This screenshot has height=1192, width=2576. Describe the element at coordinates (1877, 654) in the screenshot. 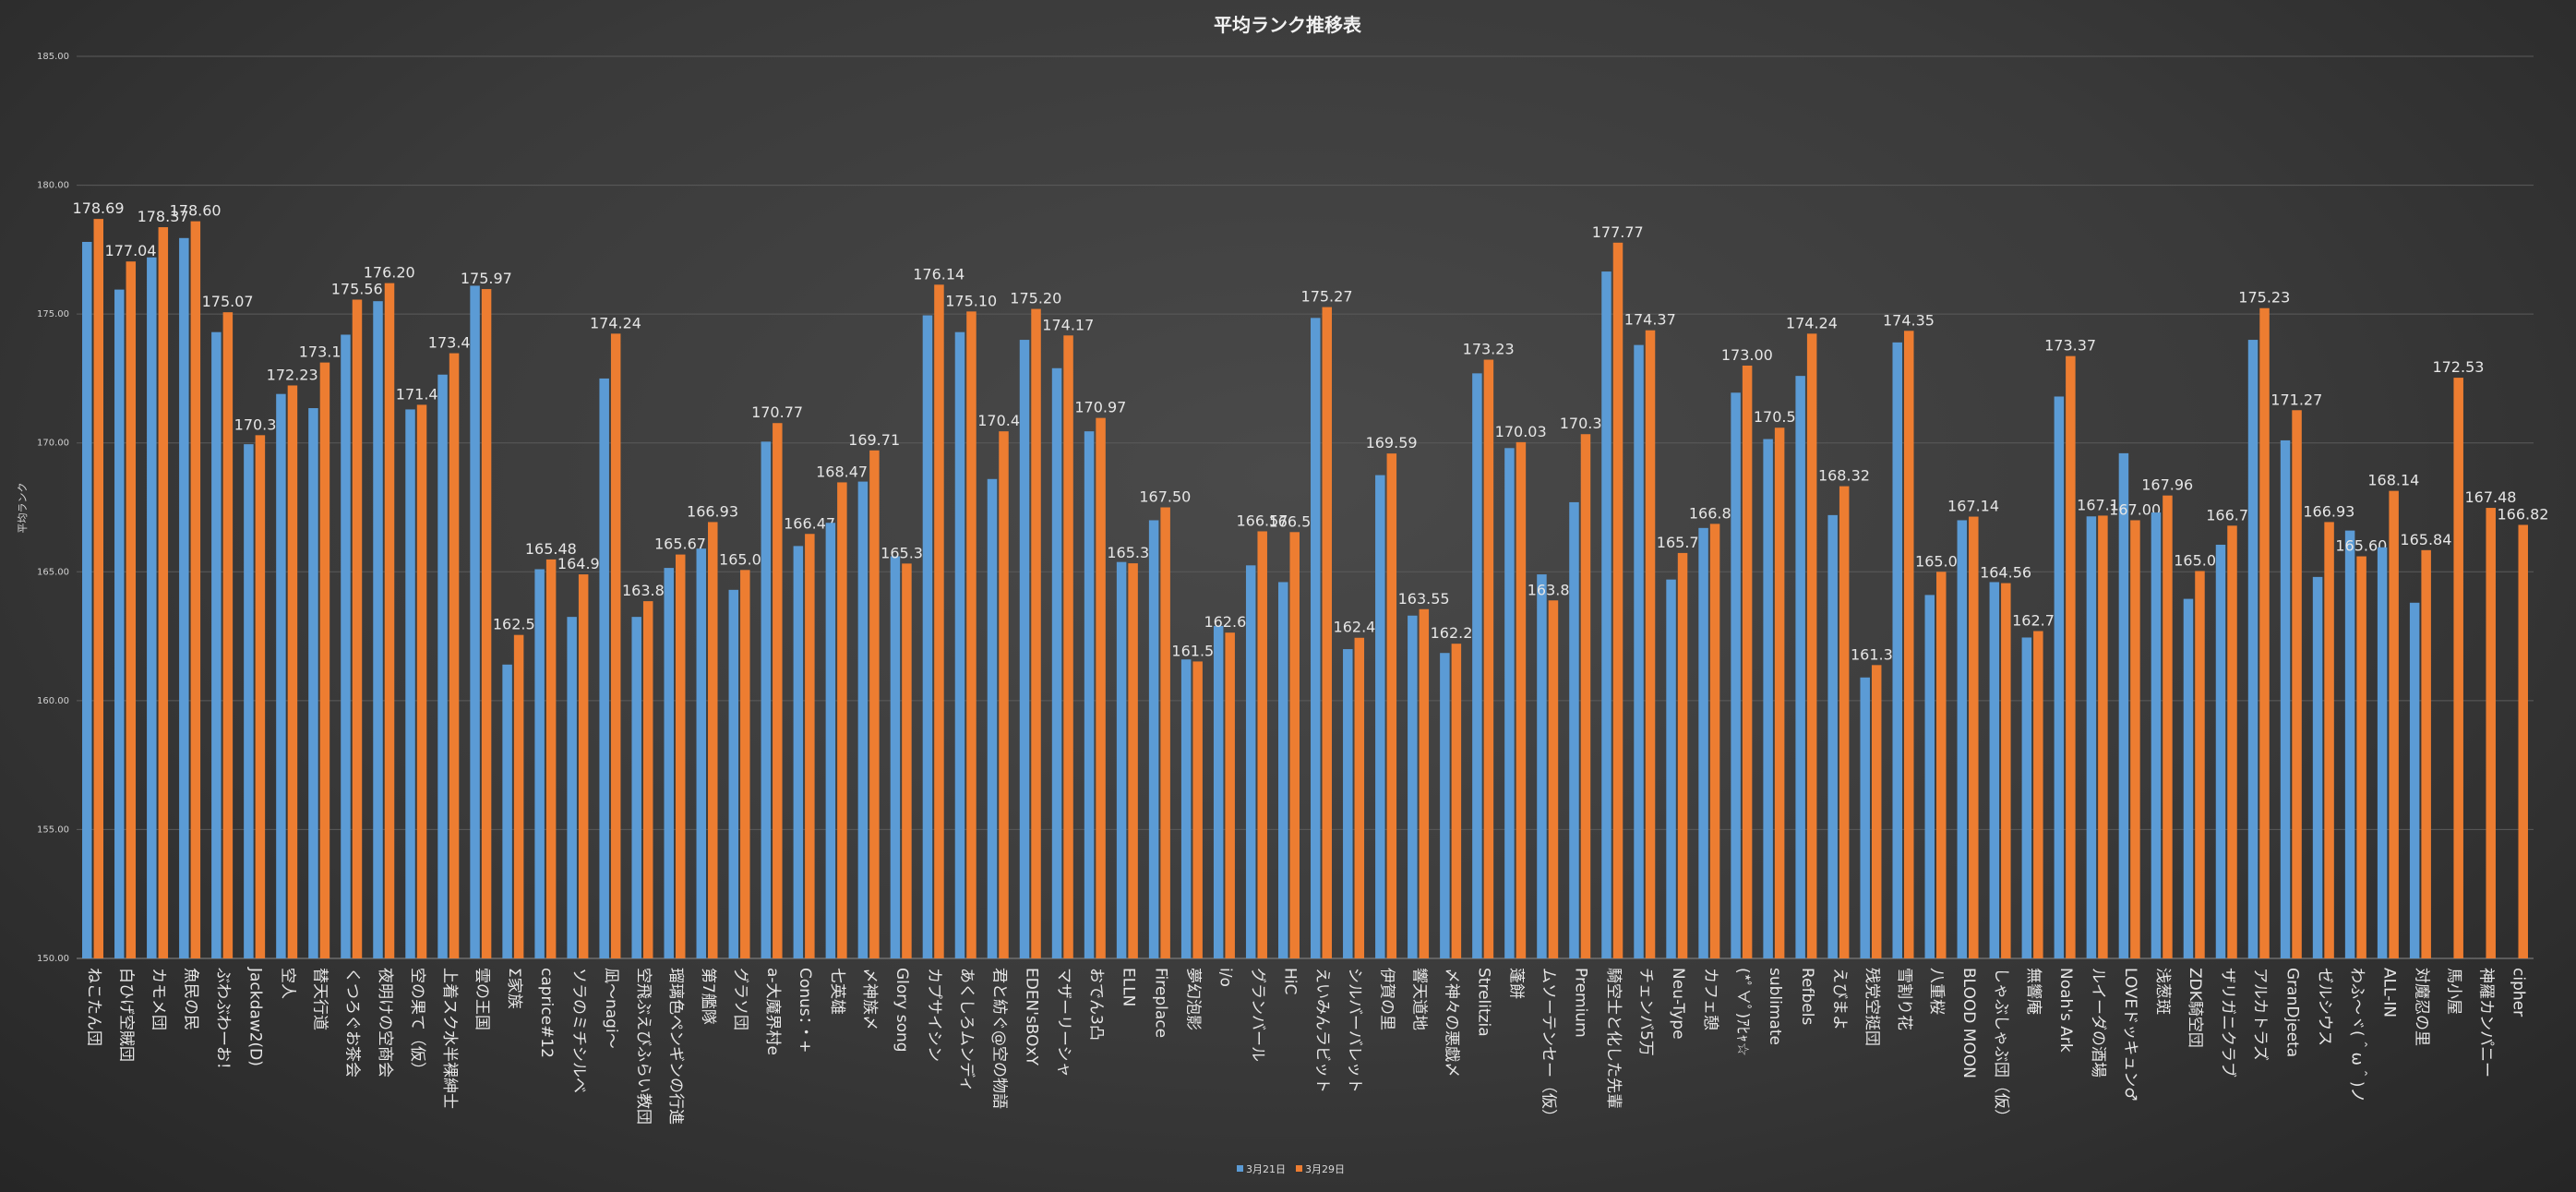

I see `data-label: 161.38` at that location.